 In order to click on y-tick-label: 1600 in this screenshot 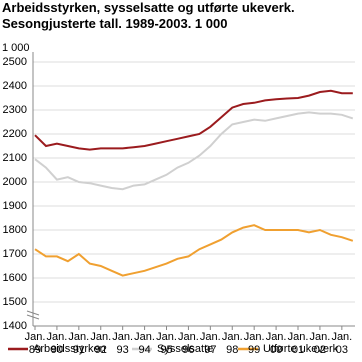, I will do `click(15, 278)`.